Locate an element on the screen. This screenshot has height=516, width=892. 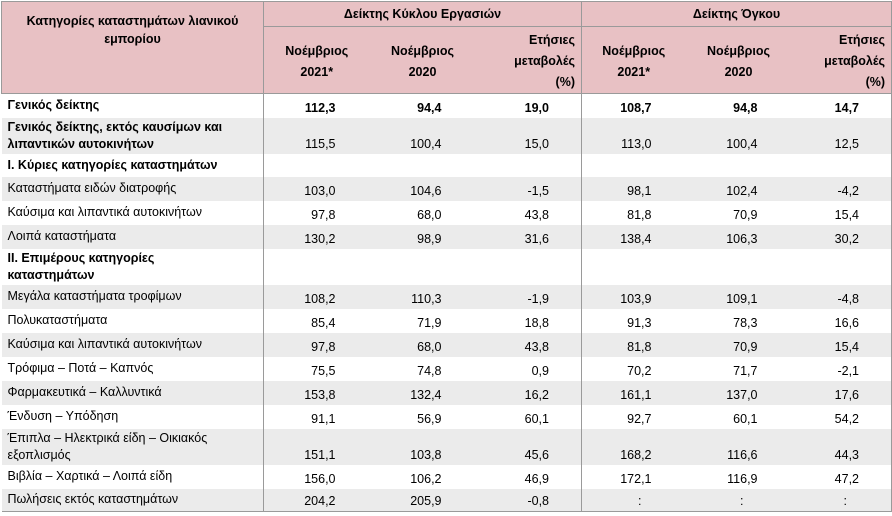
cell-turnover-annual: 18,8 is located at coordinates (536, 322).